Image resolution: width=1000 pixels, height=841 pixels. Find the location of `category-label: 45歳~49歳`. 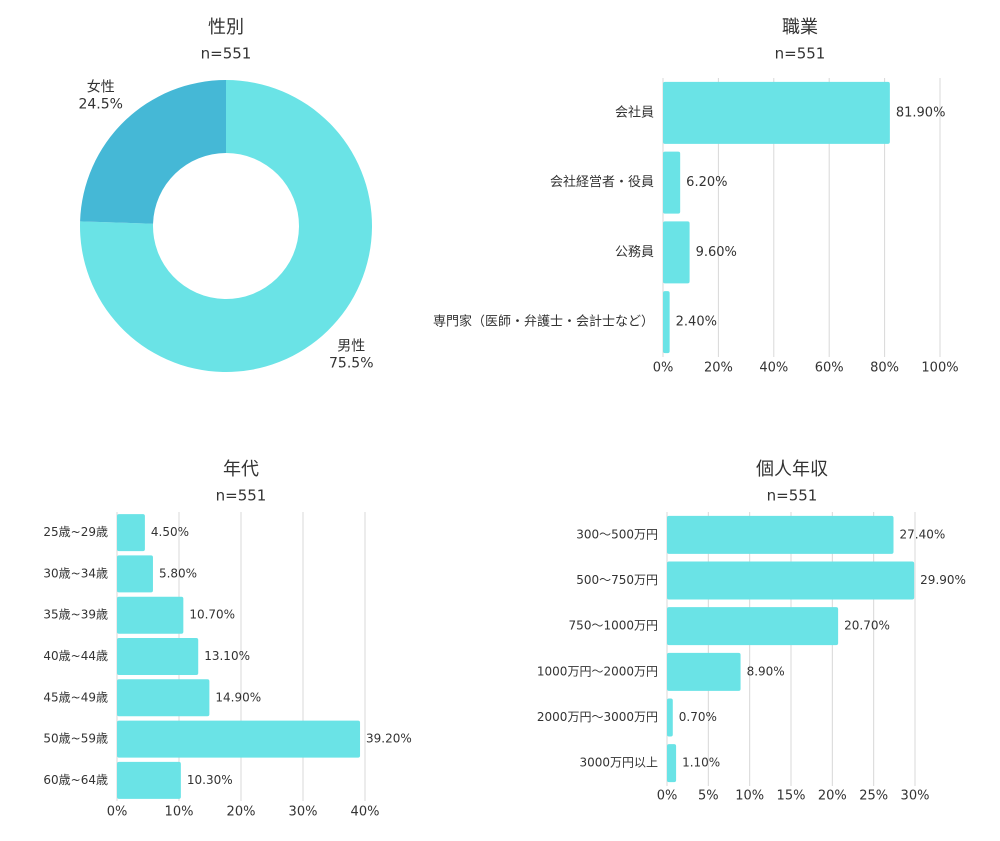

category-label: 45歳~49歳 is located at coordinates (75, 697).